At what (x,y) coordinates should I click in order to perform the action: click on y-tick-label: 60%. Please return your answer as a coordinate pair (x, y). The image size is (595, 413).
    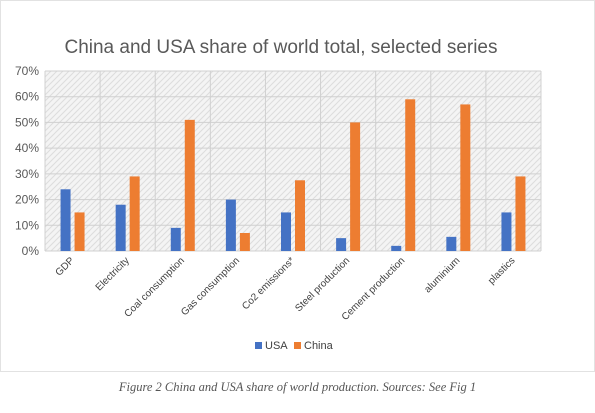
    Looking at the image, I should click on (27, 97).